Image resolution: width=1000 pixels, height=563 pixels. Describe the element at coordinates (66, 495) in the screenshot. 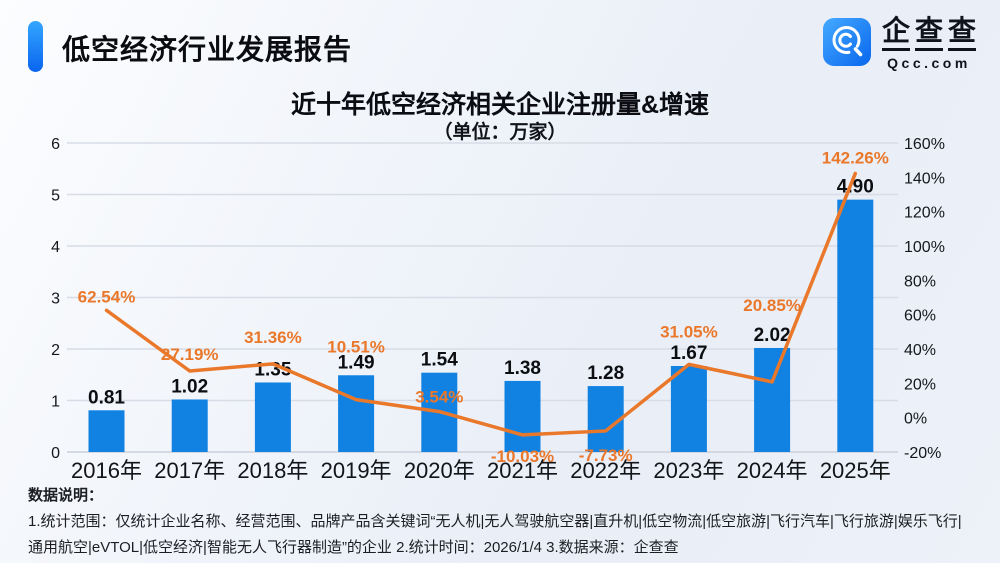

I see `data-notes-label: 数据说明：` at that location.